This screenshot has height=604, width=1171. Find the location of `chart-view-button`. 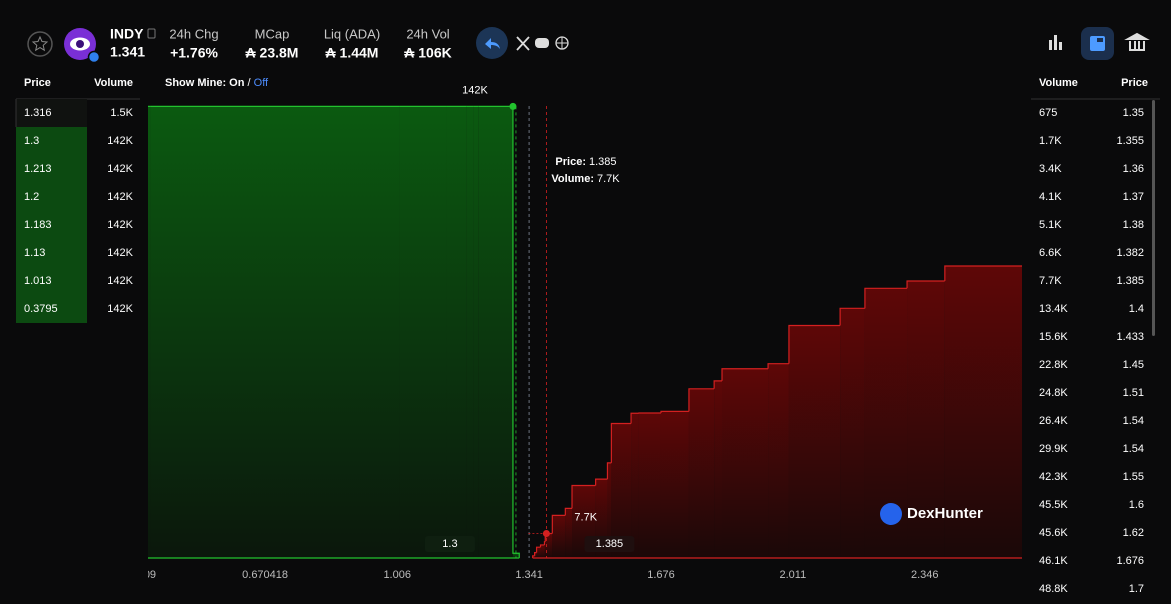

chart-view-button is located at coordinates (1055, 42).